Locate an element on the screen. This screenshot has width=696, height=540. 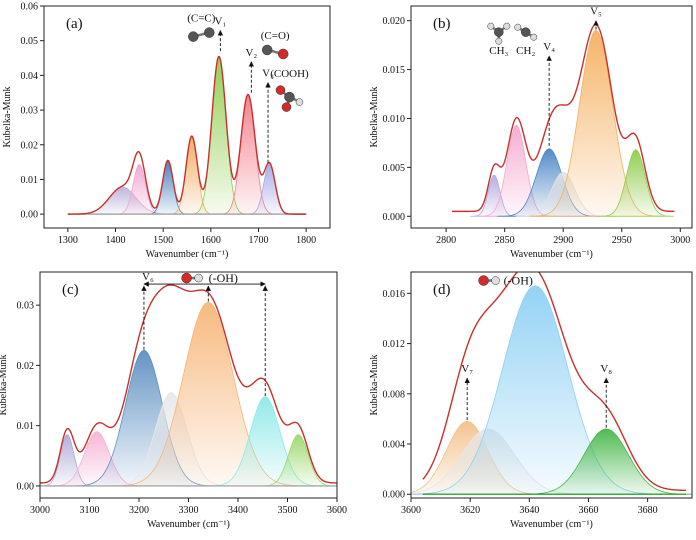
x-tick-label: 3400 is located at coordinates (238, 510).